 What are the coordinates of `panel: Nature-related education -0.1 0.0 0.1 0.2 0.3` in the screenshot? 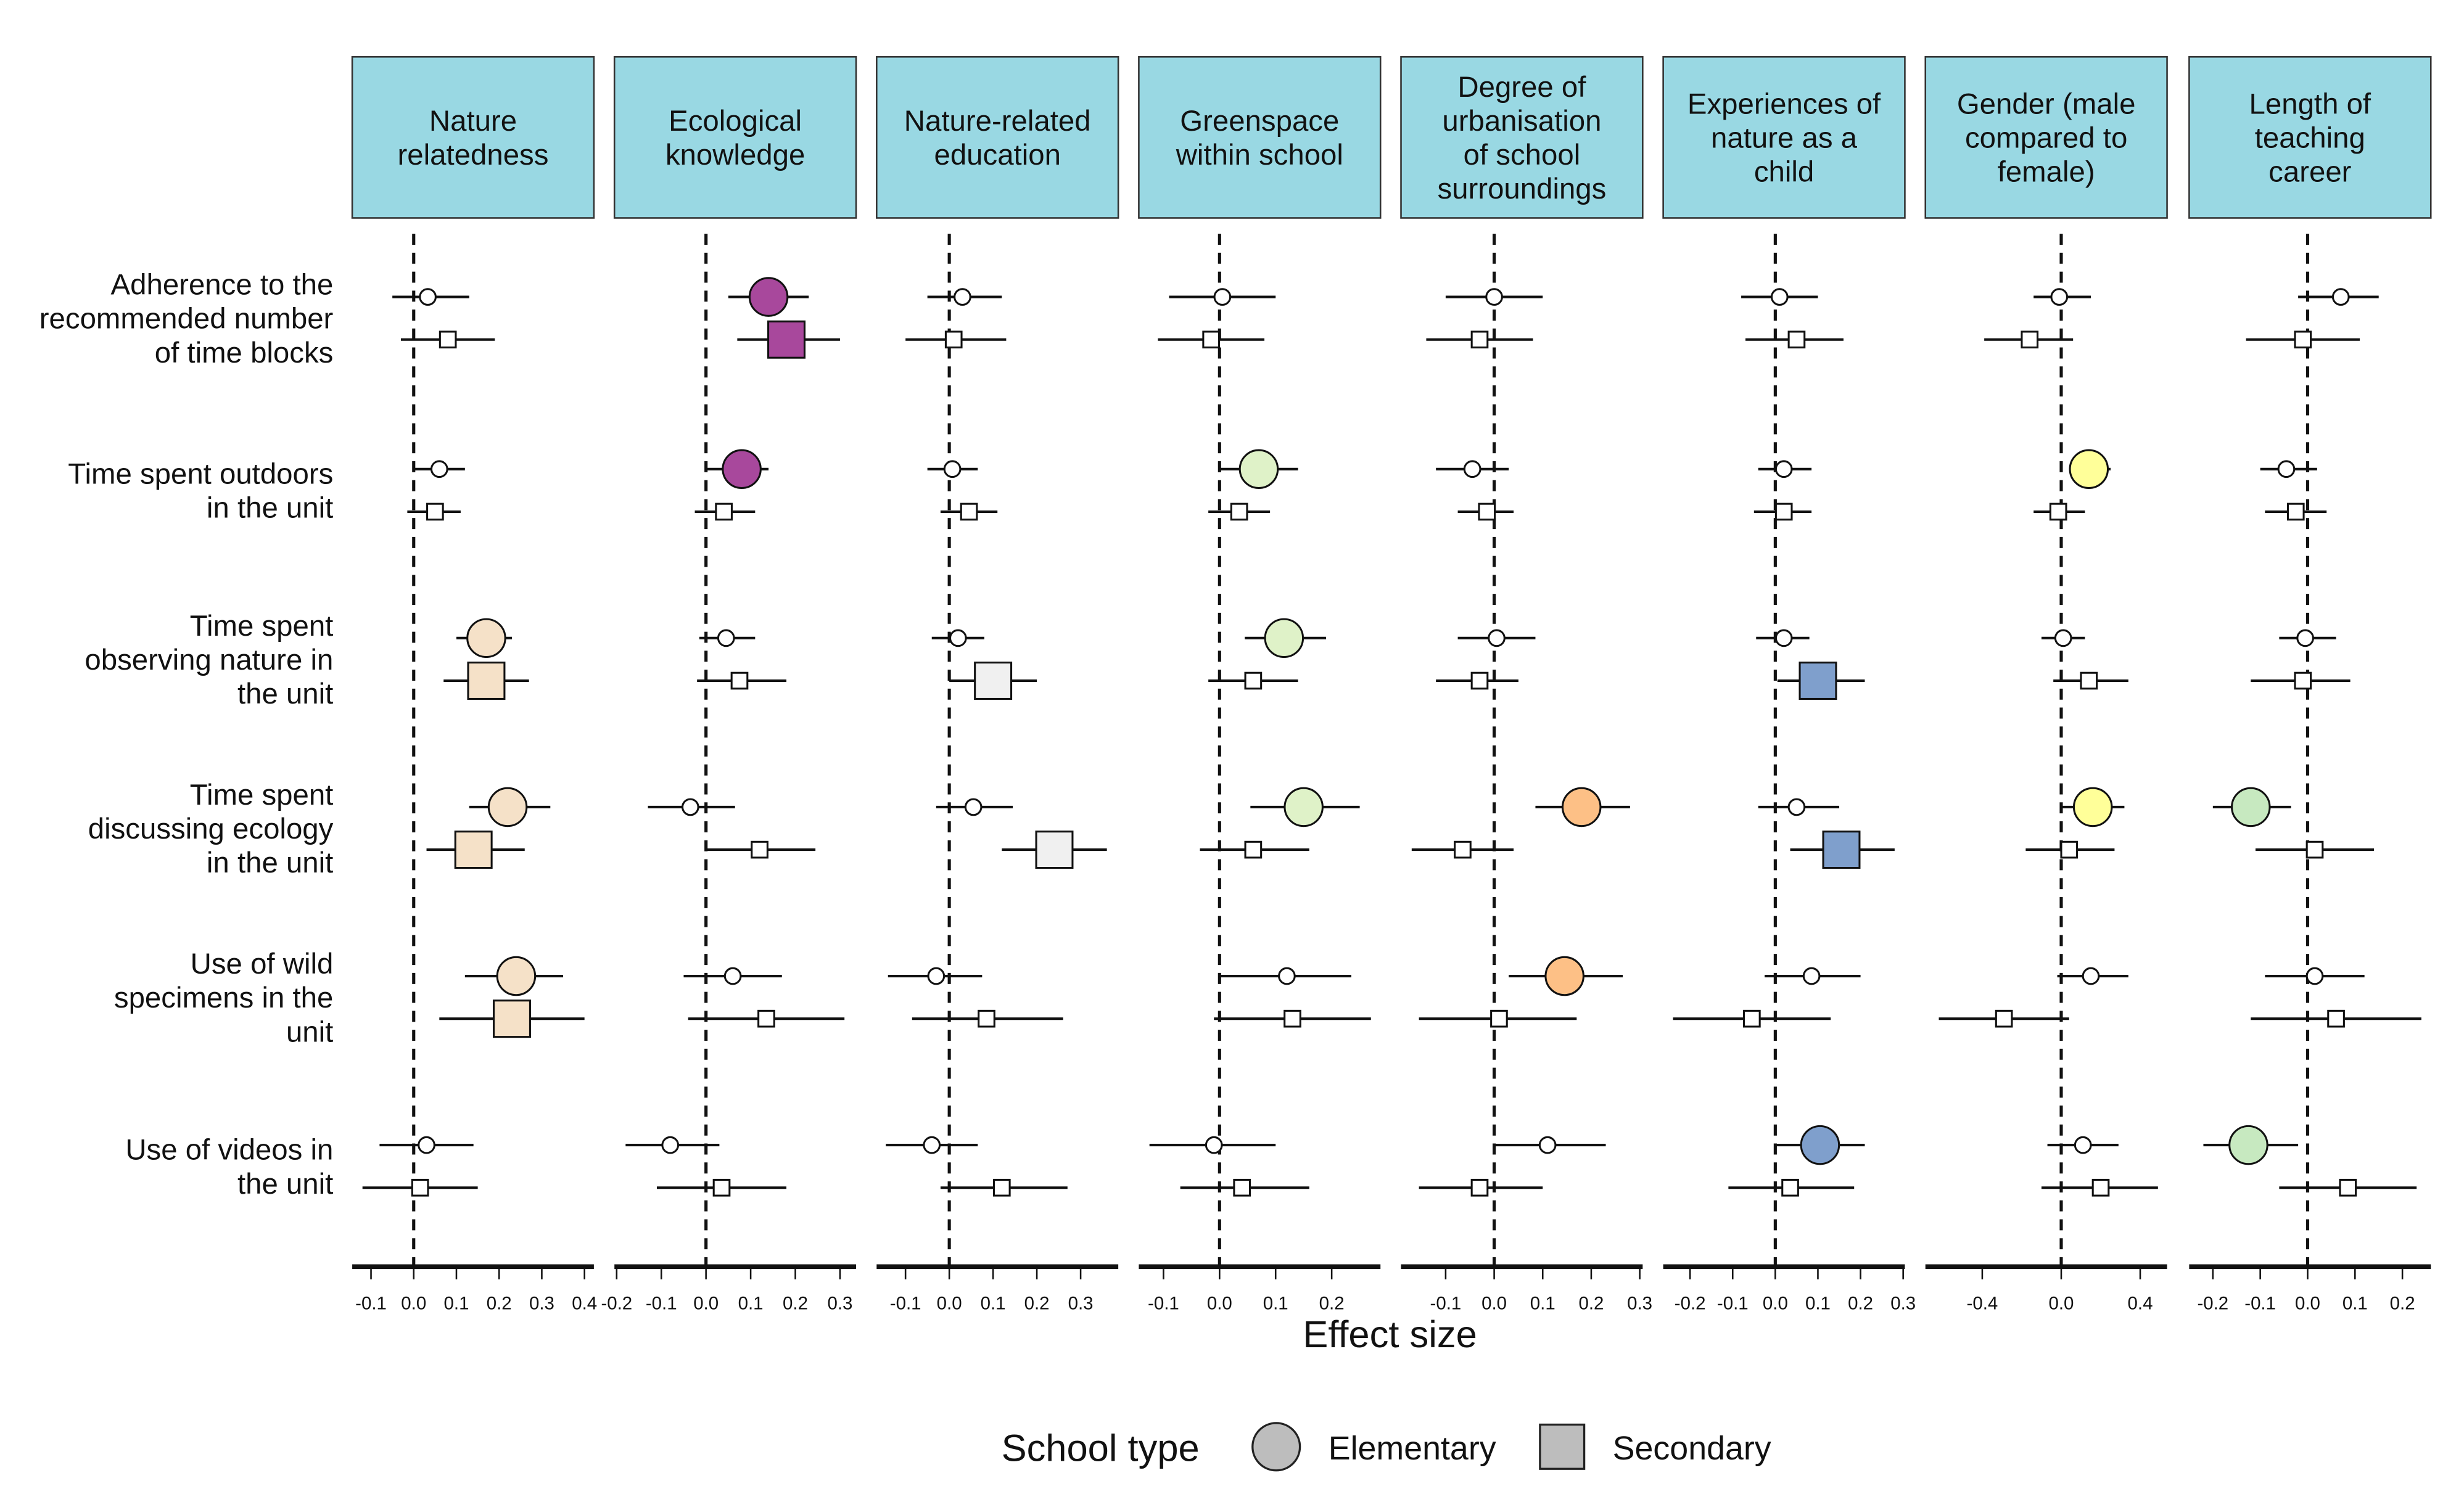 It's located at (997, 684).